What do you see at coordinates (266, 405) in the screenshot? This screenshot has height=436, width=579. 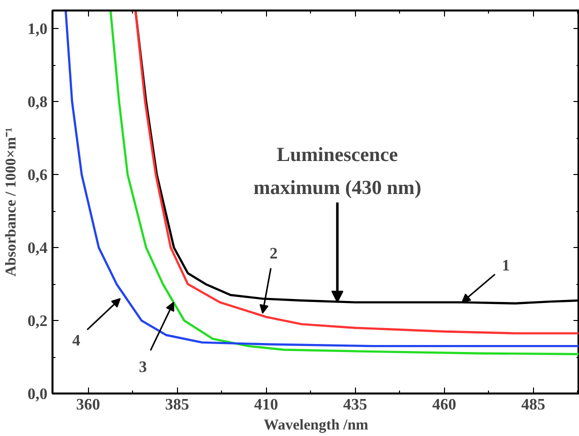 I see `x-tick-label: 410` at bounding box center [266, 405].